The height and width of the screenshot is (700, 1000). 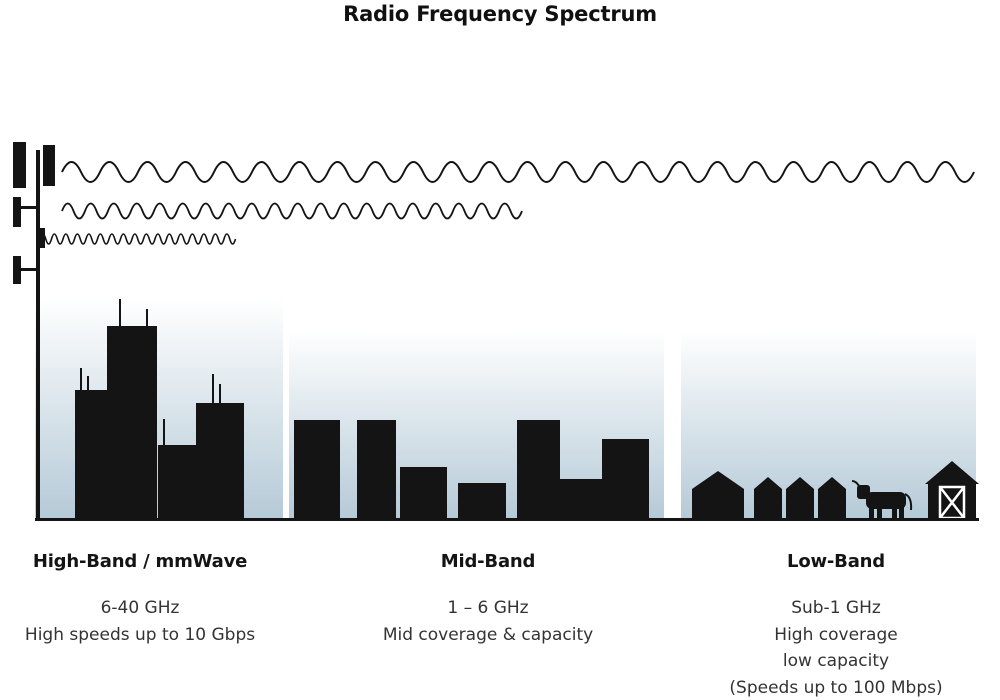 I want to click on mid-frequency-wave-icon, so click(x=292, y=211).